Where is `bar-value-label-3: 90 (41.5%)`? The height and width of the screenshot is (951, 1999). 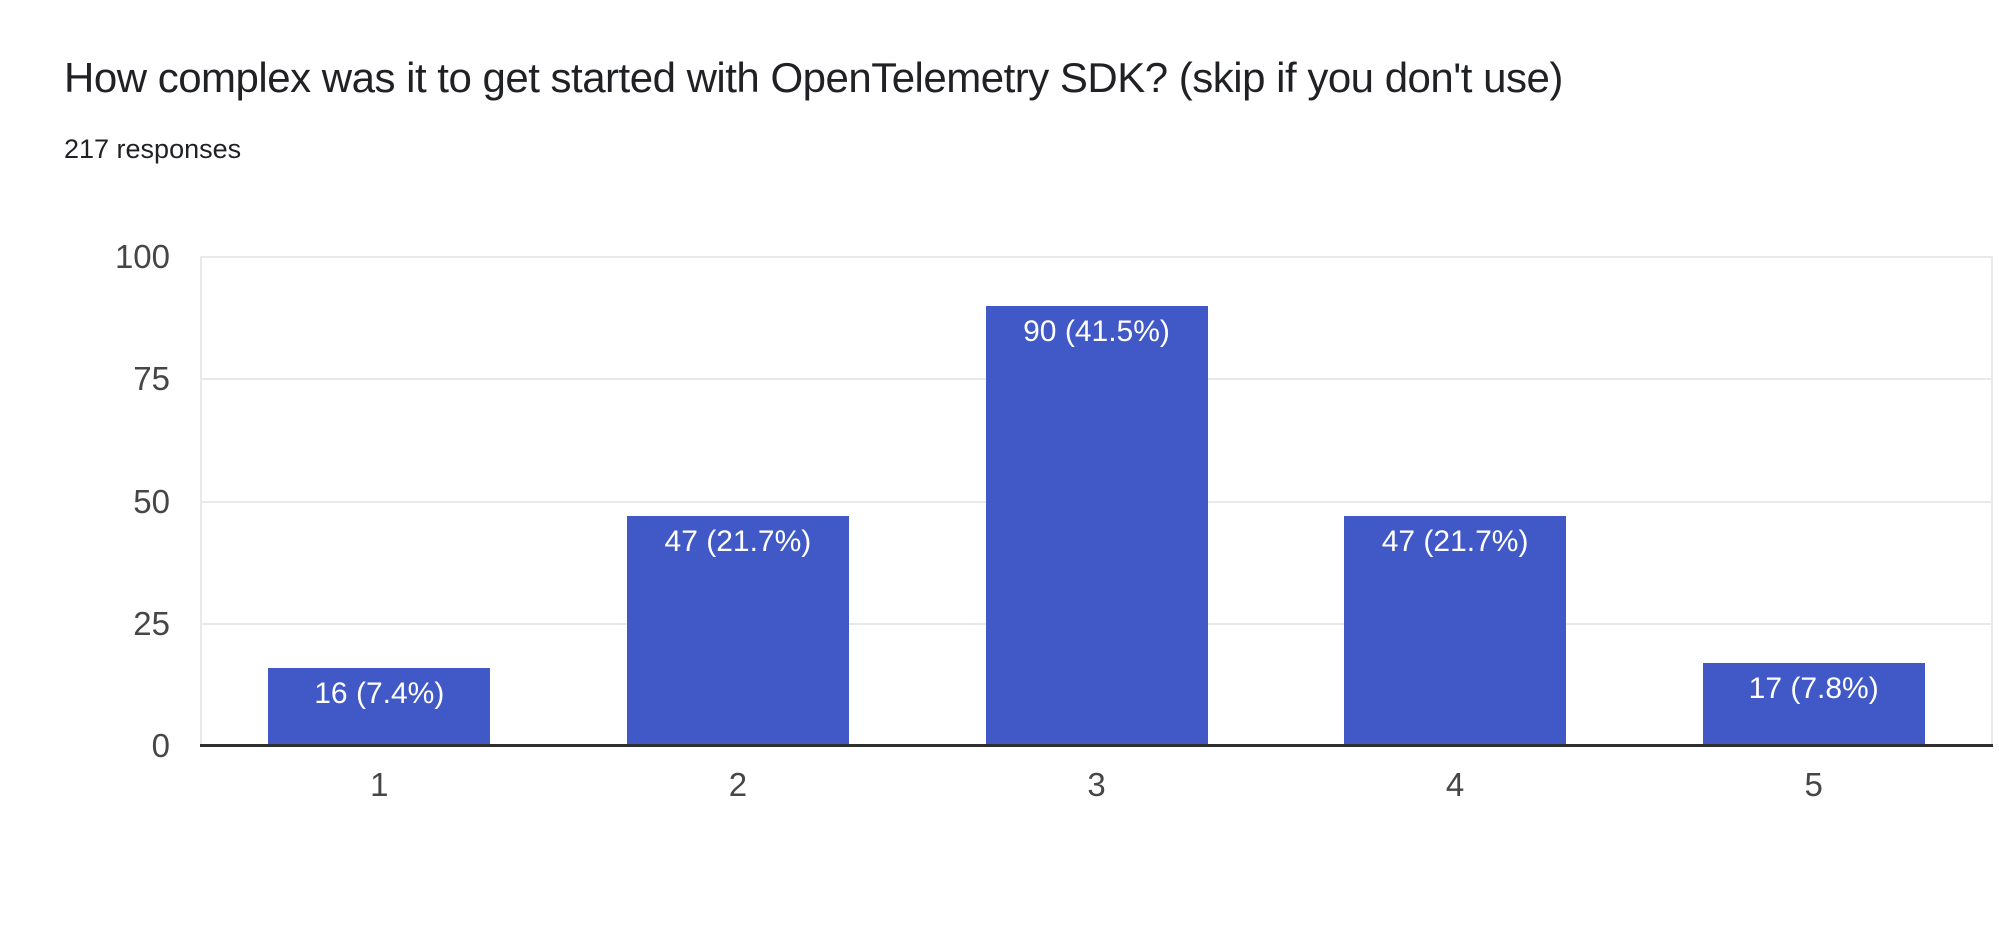 bar-value-label-3: 90 (41.5%) is located at coordinates (1096, 331).